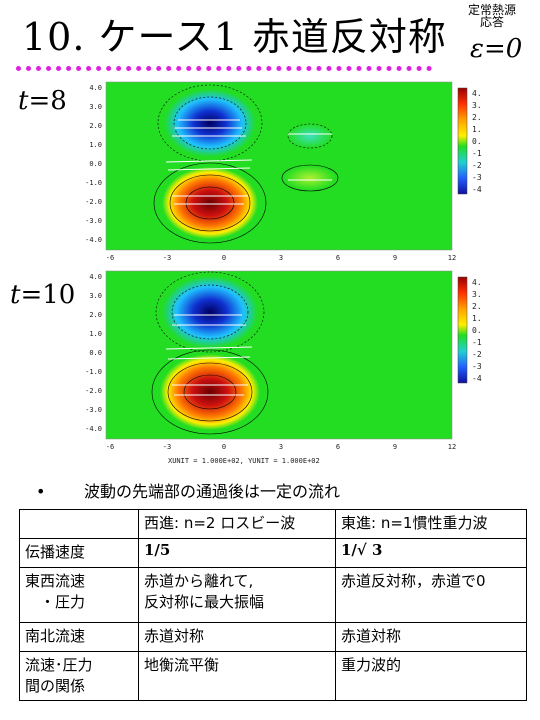 The height and width of the screenshot is (720, 540). What do you see at coordinates (431, 524) in the screenshot?
I see `table-header-cell: 東進: n=1慣性重力波` at bounding box center [431, 524].